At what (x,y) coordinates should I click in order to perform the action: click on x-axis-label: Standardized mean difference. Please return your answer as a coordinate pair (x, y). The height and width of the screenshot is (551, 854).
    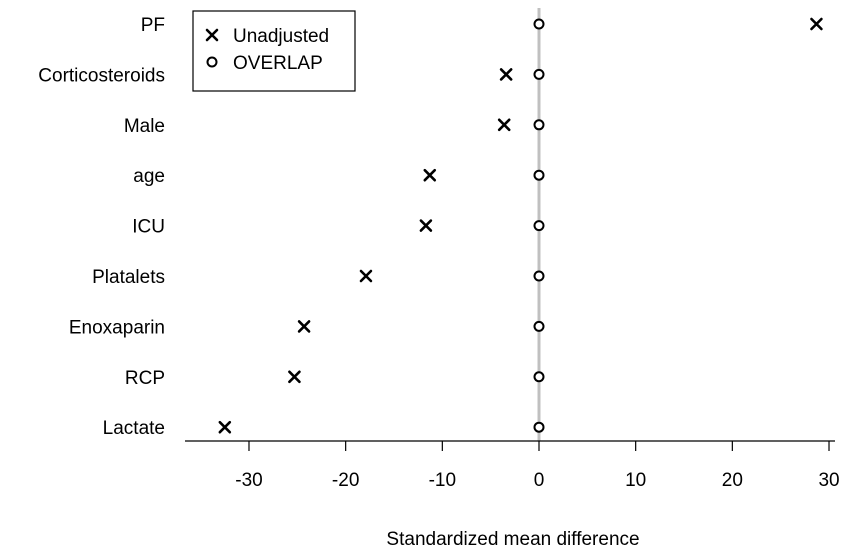
    Looking at the image, I should click on (512, 539).